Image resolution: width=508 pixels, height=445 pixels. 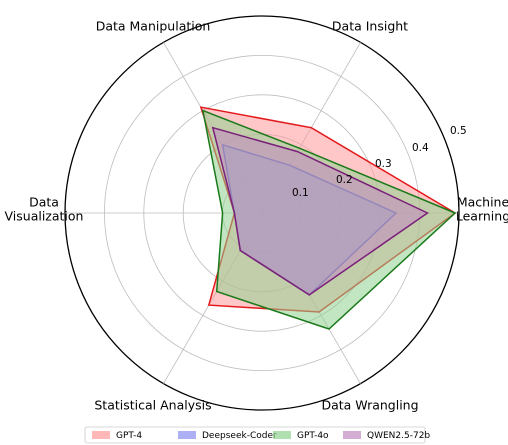 I want to click on legend-label: Deepseek-Coder, so click(x=239, y=436).